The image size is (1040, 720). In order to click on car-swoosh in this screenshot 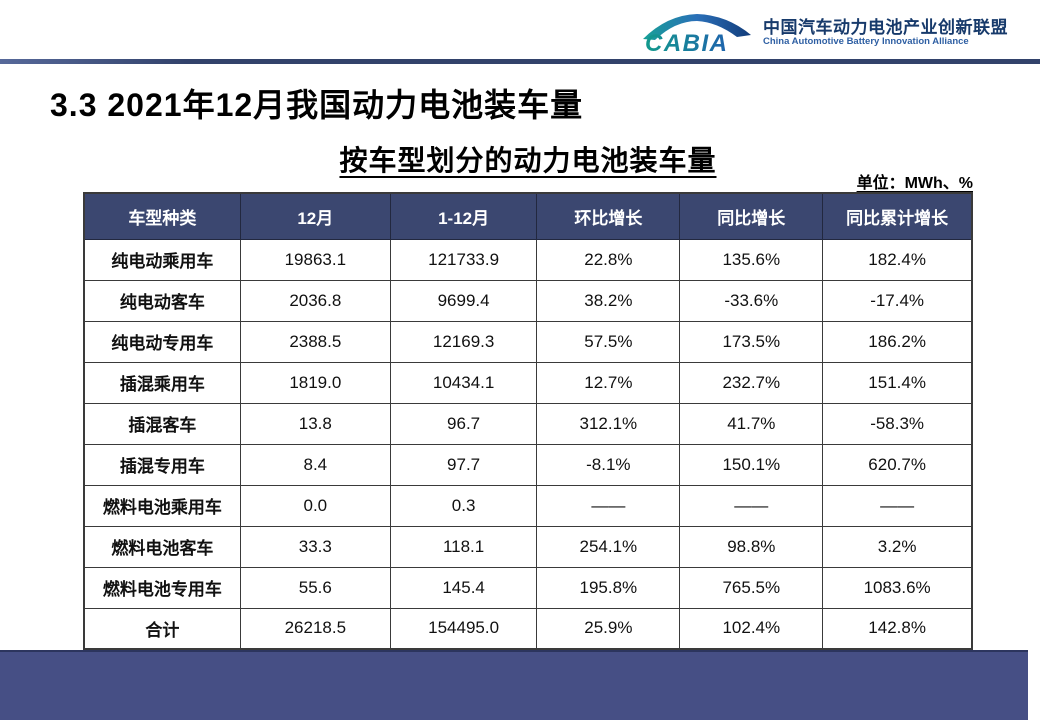, I will do `click(697, 27)`.